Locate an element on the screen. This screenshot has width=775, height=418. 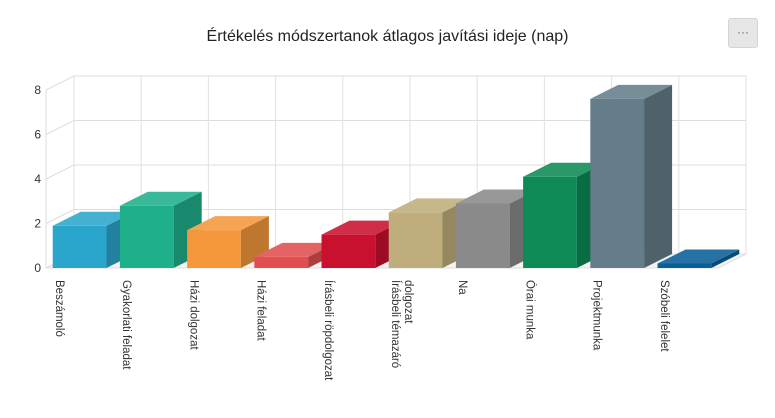
x-tick-label-line: Írásbeli témazáró is located at coordinates (395, 324).